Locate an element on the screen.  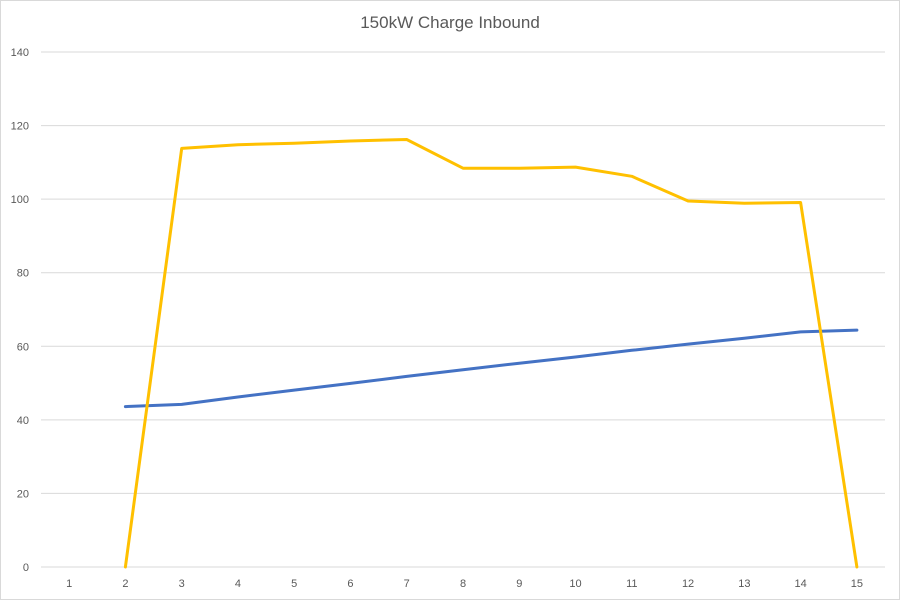
x-tick-label: 11 is located at coordinates (631, 584).